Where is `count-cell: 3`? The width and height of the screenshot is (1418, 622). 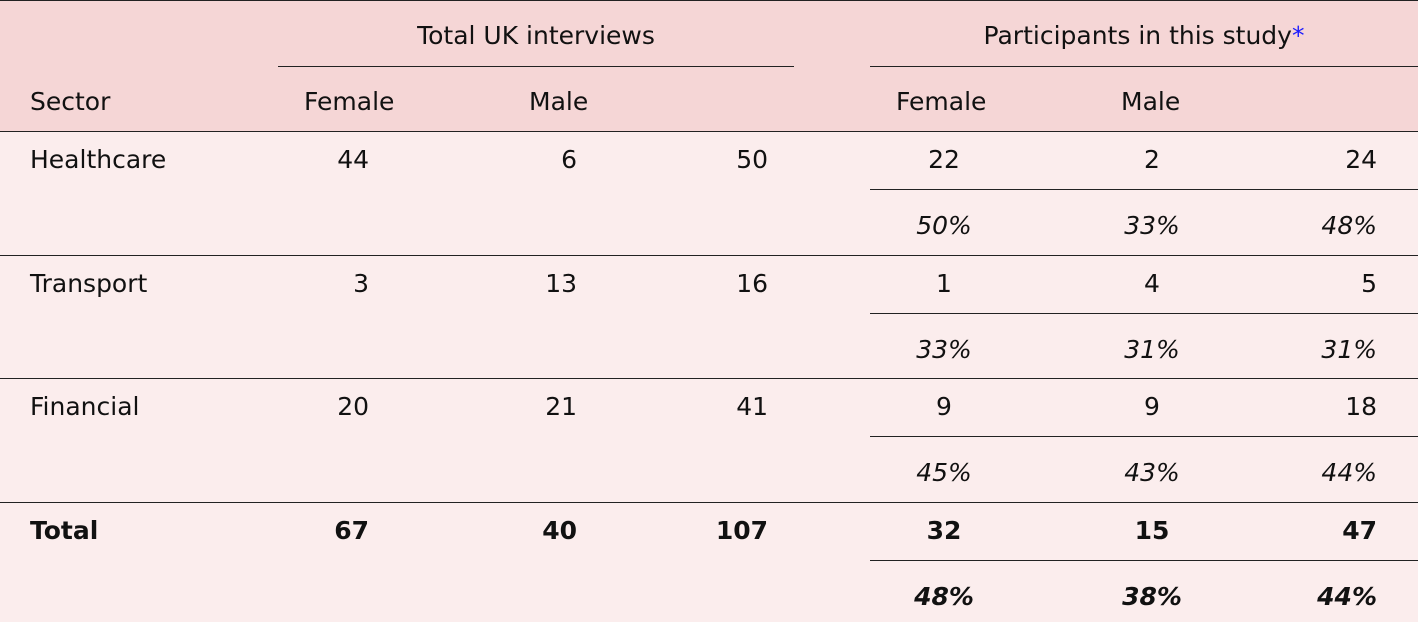
count-cell: 3 is located at coordinates (361, 283).